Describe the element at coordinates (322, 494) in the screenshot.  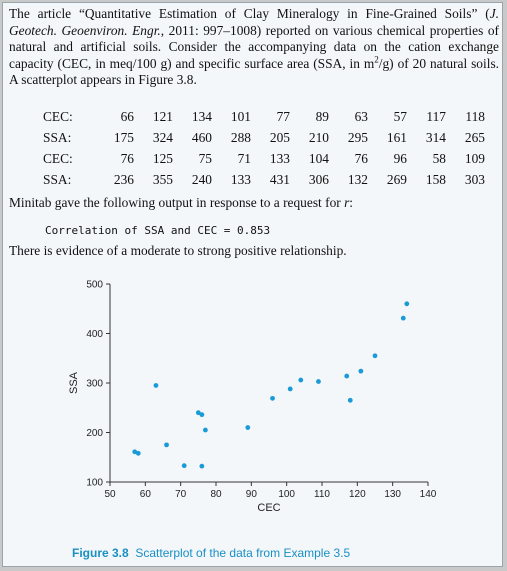
I see `x-tick-label: 110` at that location.